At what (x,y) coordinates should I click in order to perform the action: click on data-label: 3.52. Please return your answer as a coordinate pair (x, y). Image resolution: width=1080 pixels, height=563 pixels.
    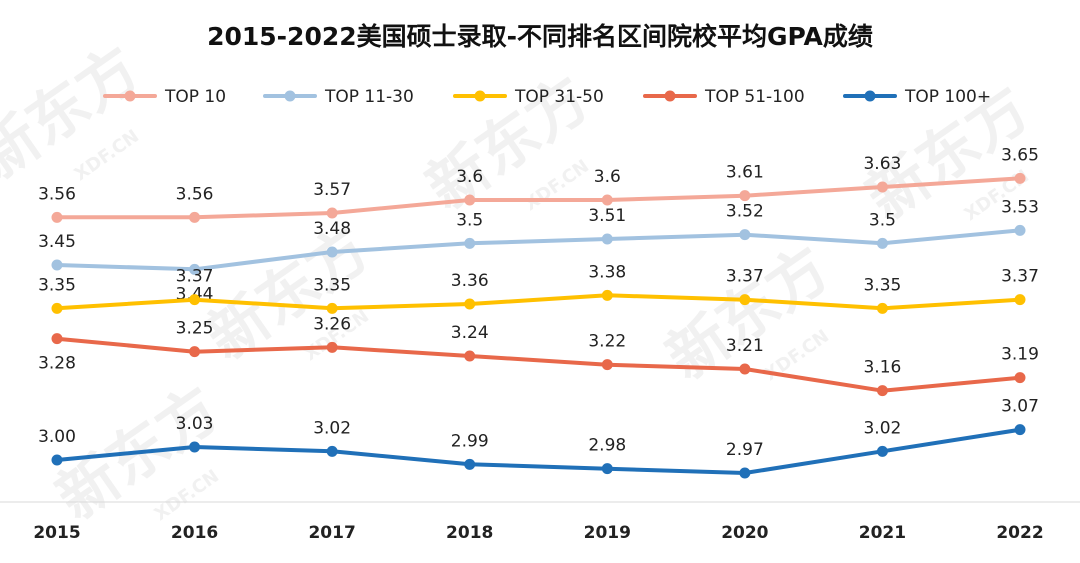
    Looking at the image, I should click on (745, 212).